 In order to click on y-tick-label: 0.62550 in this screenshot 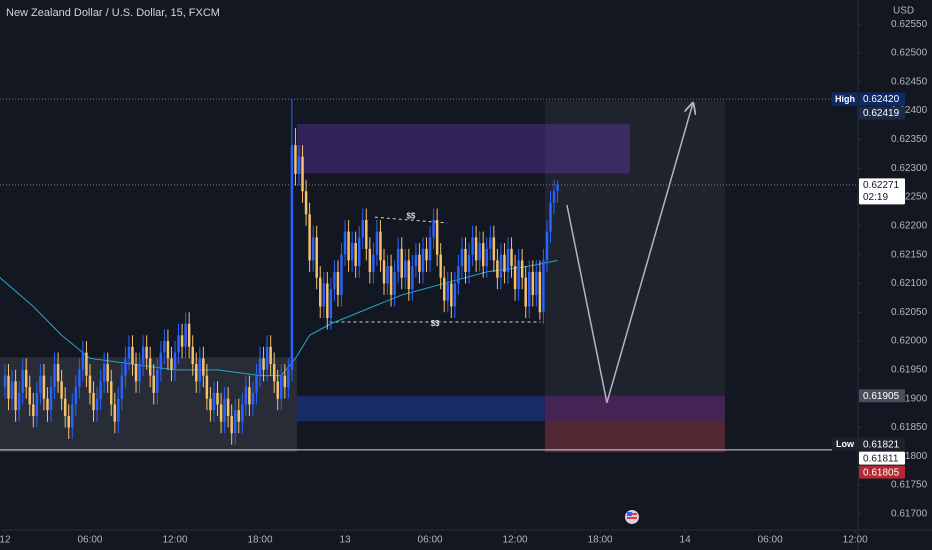, I will do `click(909, 24)`.